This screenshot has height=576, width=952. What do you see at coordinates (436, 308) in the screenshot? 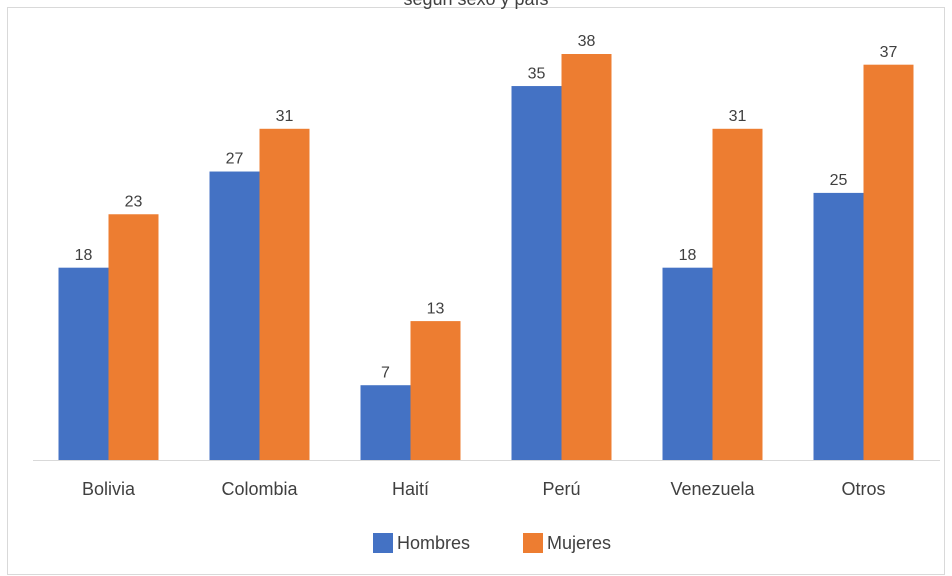
I see `data-label: 13` at bounding box center [436, 308].